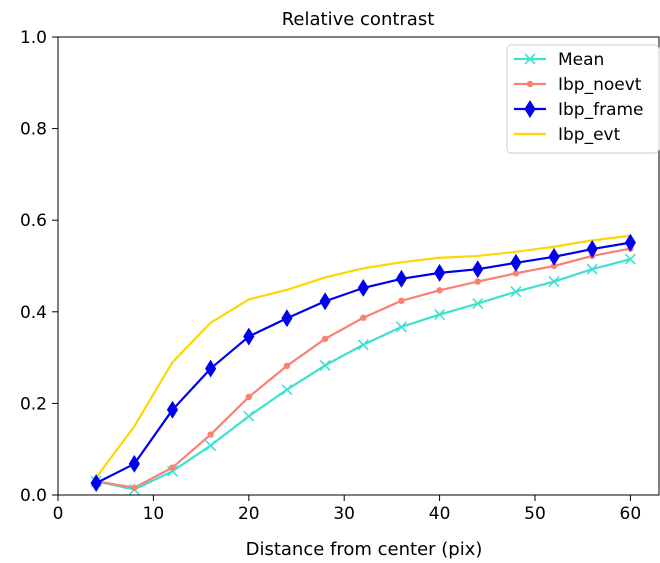 This screenshot has width=660, height=563. I want to click on legend-label-1: Ibp_noevt, so click(600, 85).